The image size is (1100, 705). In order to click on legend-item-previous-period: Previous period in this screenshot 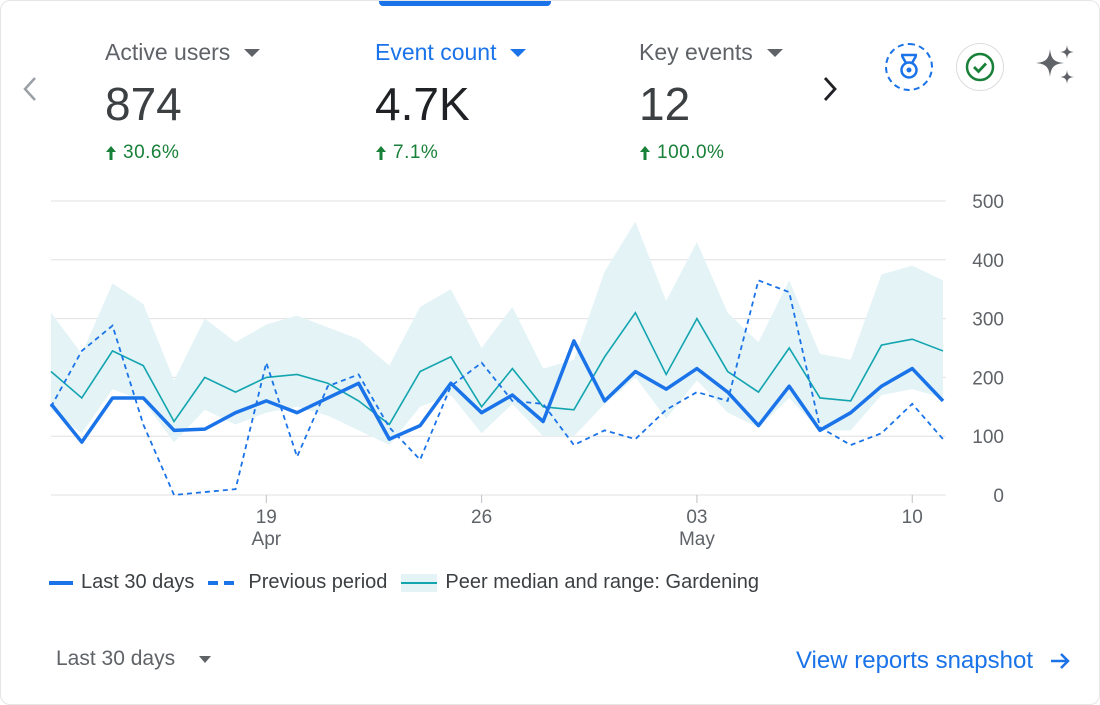, I will do `click(297, 582)`.